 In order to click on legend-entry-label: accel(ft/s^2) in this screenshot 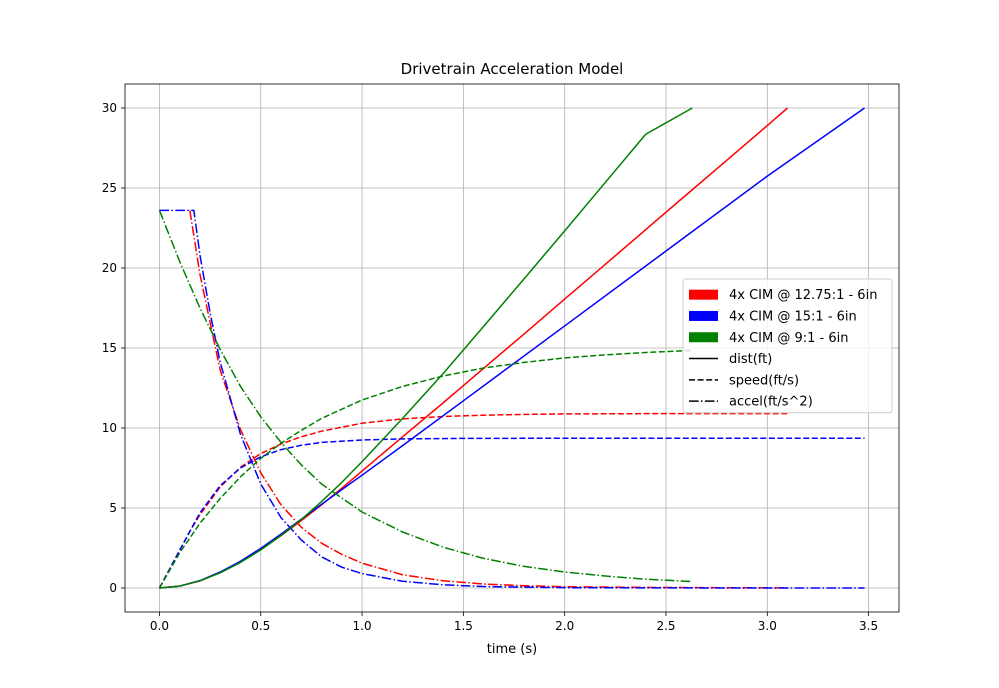, I will do `click(771, 402)`.